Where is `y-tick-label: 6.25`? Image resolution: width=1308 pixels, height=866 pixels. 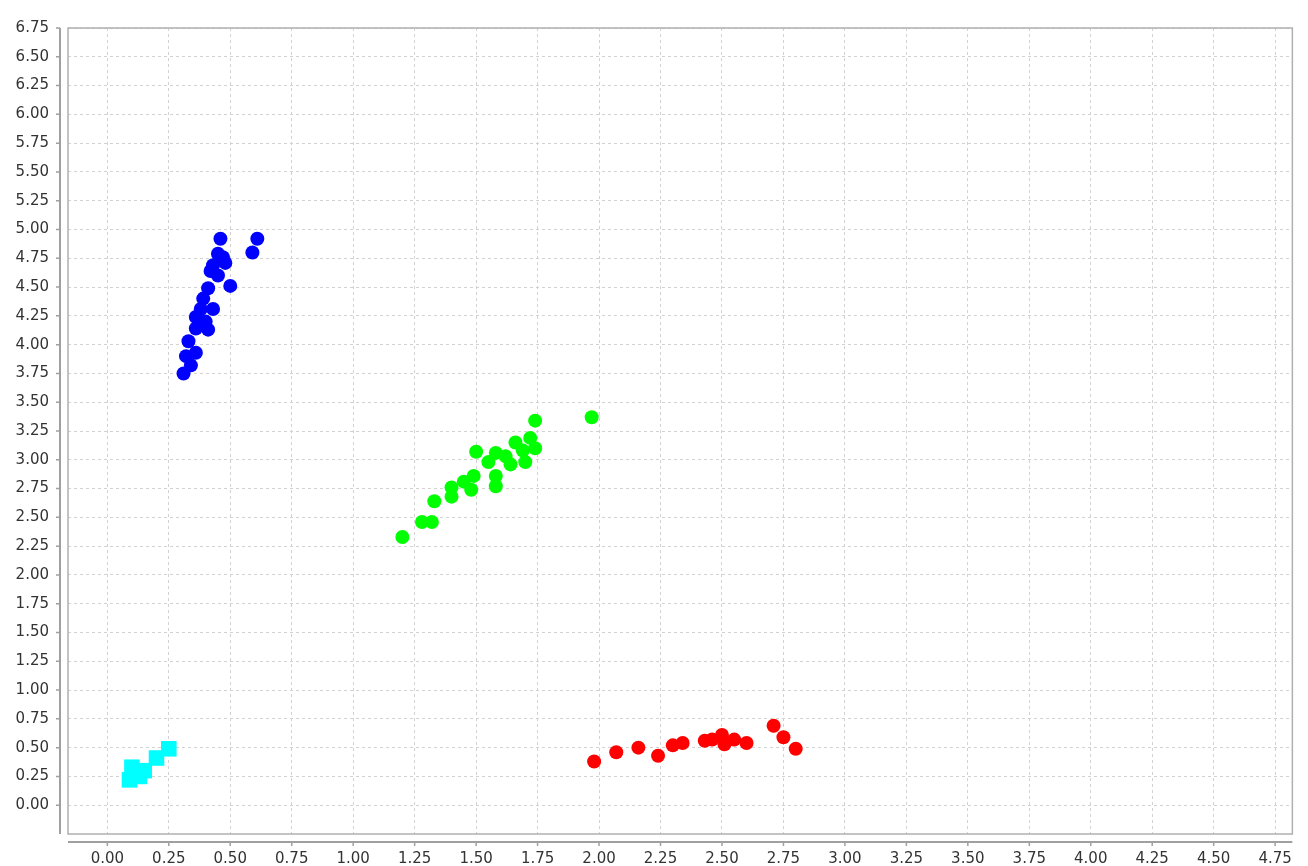
y-tick-label: 6.25 is located at coordinates (32, 84).